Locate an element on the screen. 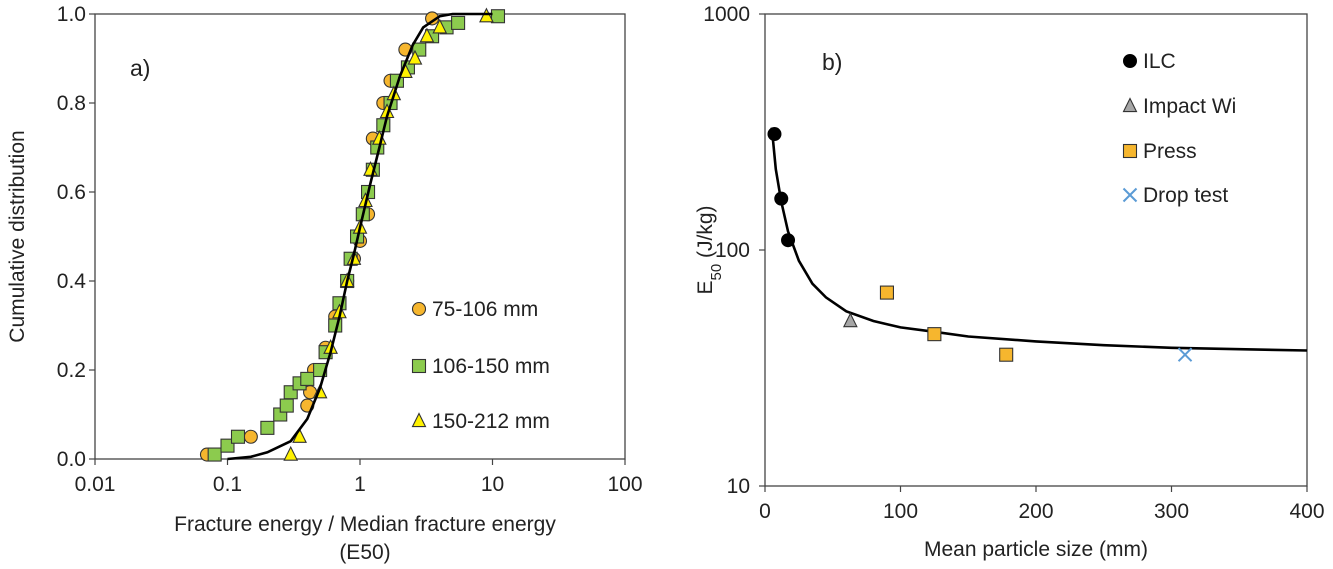 The width and height of the screenshot is (1333, 569). y-axis-label-unit: (J/kg) is located at coordinates (705, 234).